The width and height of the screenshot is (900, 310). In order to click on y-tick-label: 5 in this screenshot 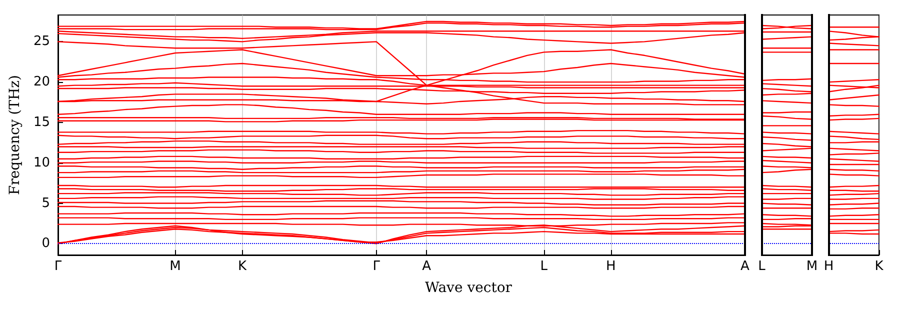, I will do `click(46, 203)`.